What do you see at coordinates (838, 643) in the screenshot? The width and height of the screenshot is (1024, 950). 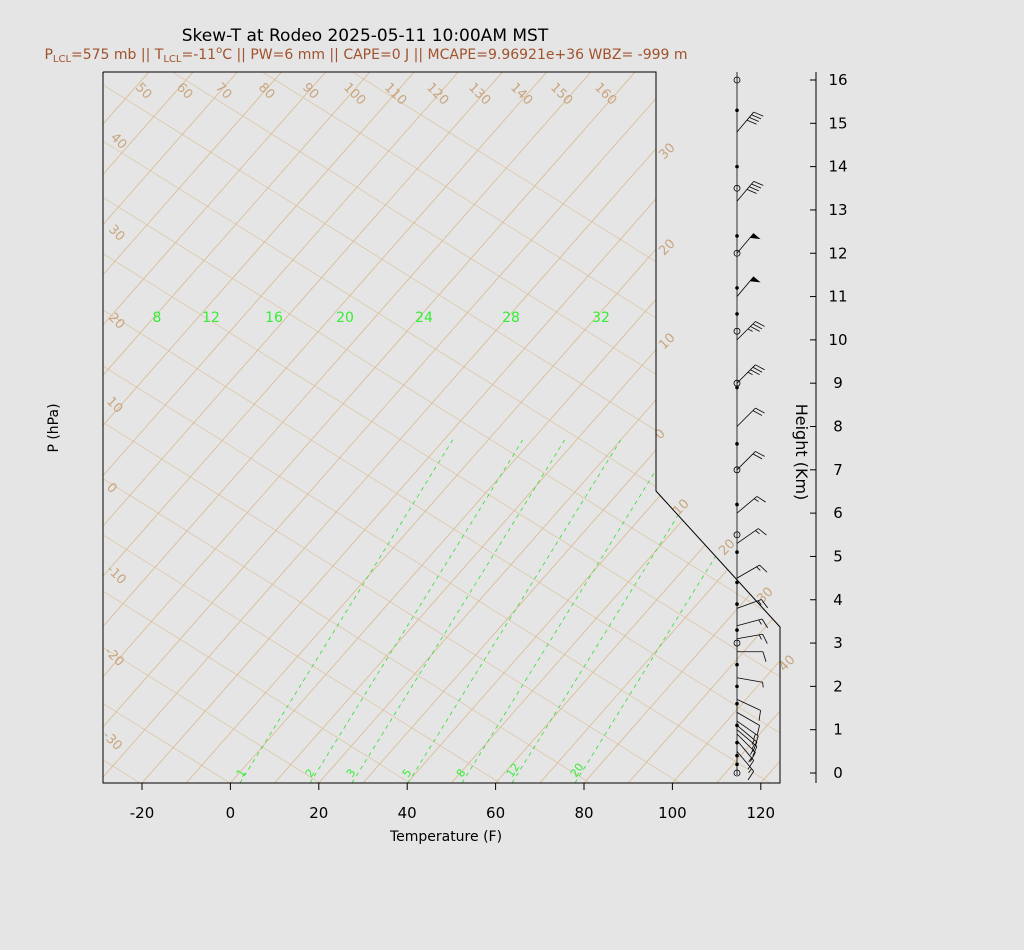 I see `height-tick-label: 3` at bounding box center [838, 643].